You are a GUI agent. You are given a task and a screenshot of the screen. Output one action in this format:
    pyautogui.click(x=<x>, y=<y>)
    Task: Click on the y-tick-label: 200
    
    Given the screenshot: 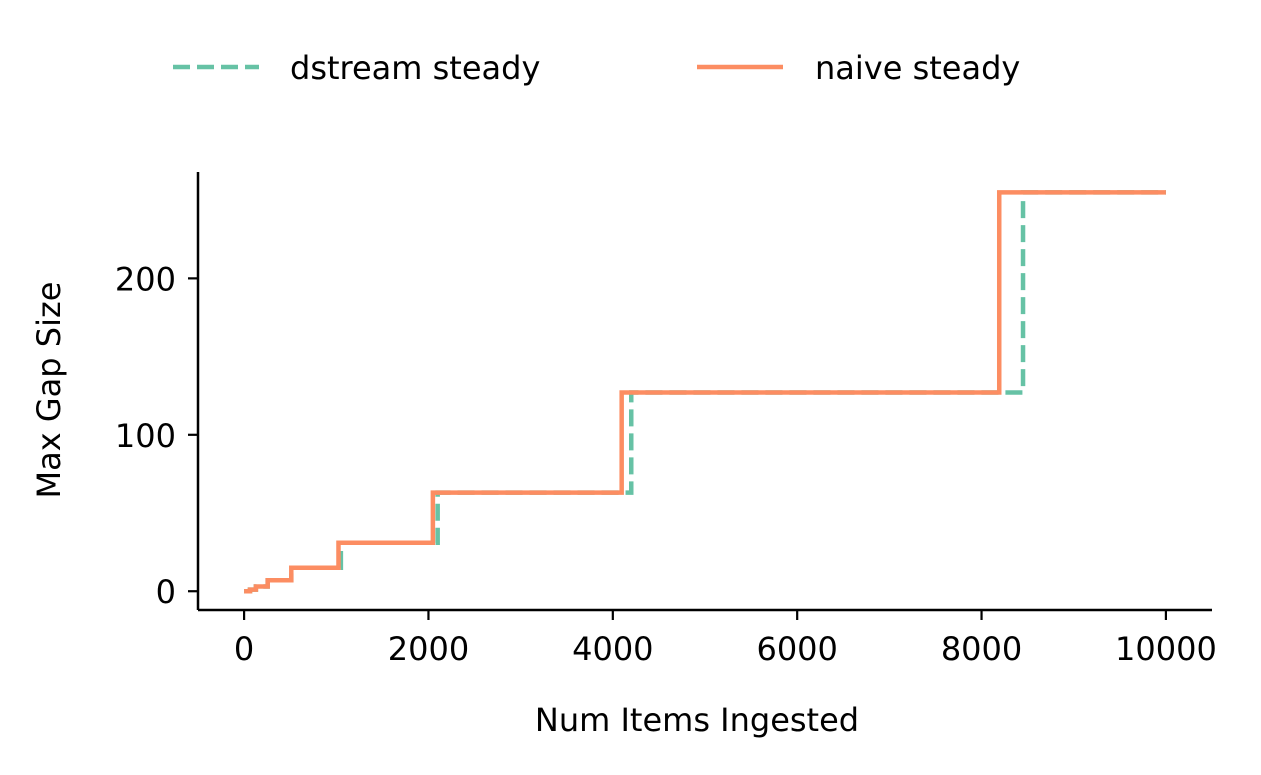 What is the action you would take?
    pyautogui.click(x=145, y=279)
    